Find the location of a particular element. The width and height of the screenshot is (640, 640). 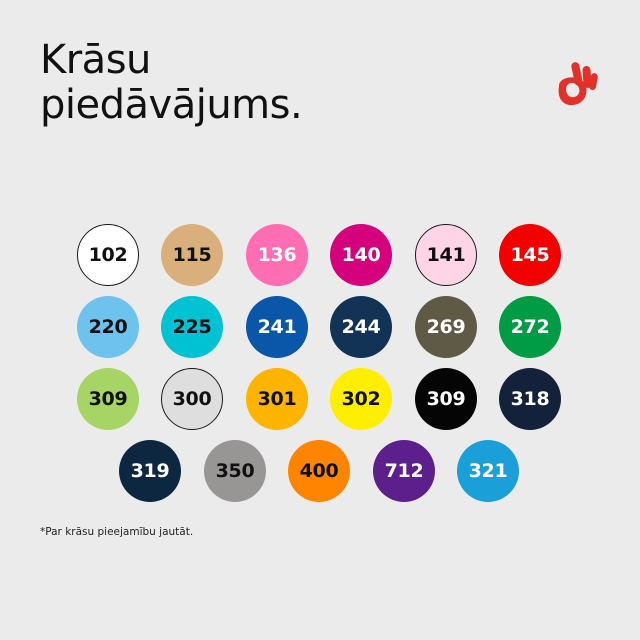

swatch-label: 115 is located at coordinates (192, 255).